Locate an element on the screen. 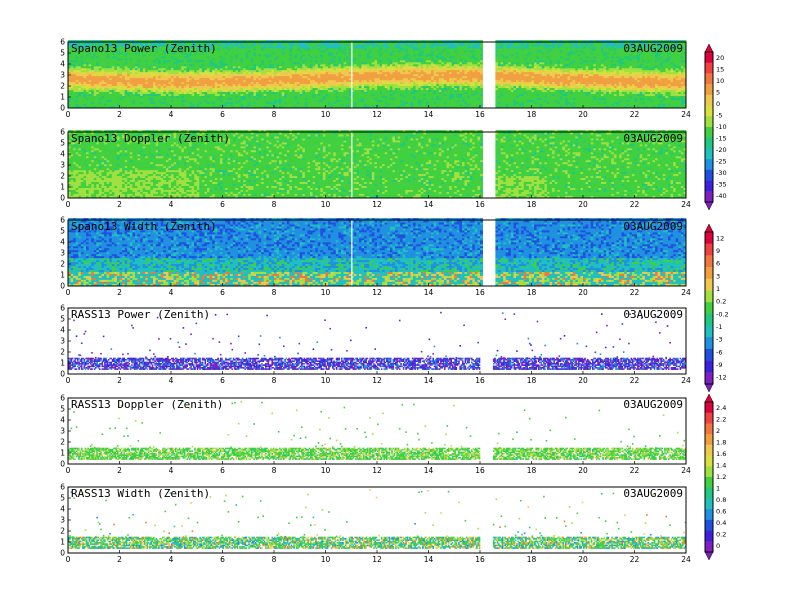 This screenshot has height=612, width=792. colorbar-label: -1 is located at coordinates (719, 327).